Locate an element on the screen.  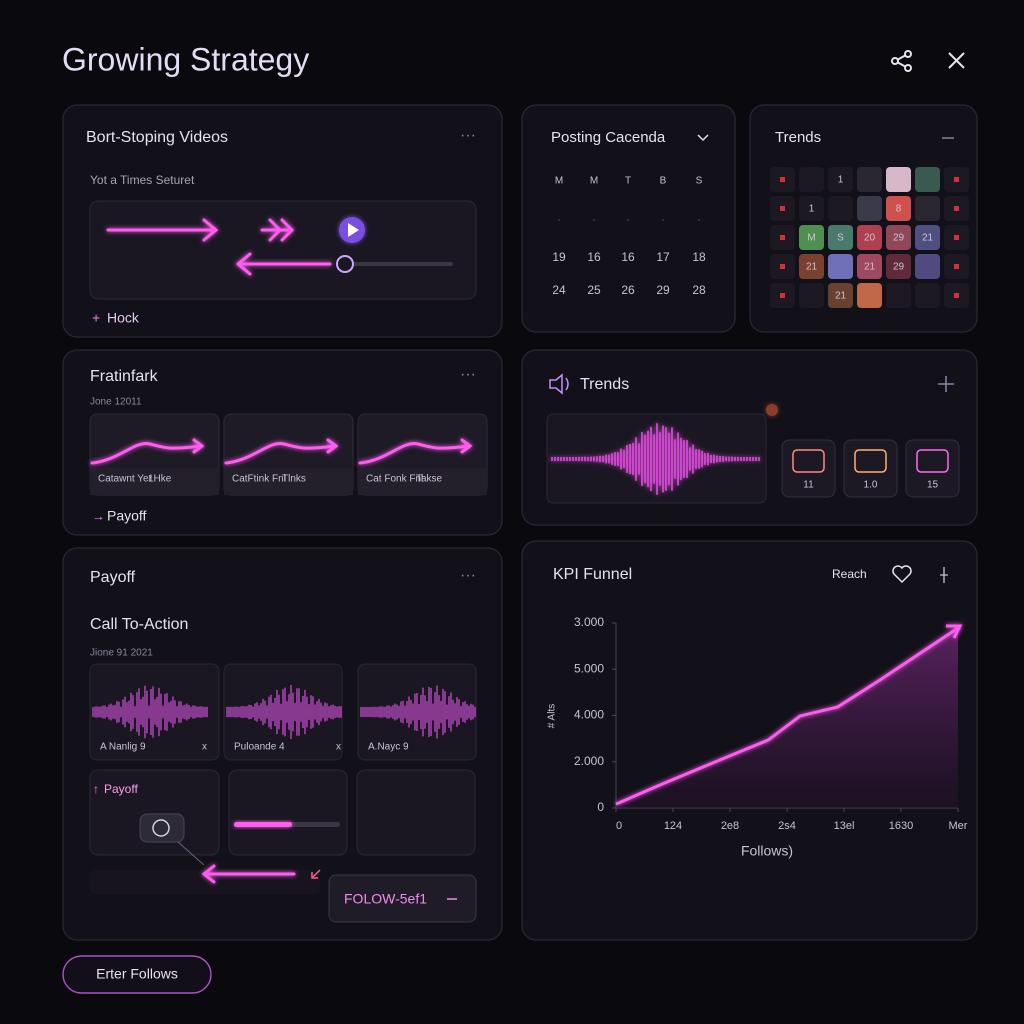
area is located at coordinates (787, 717).